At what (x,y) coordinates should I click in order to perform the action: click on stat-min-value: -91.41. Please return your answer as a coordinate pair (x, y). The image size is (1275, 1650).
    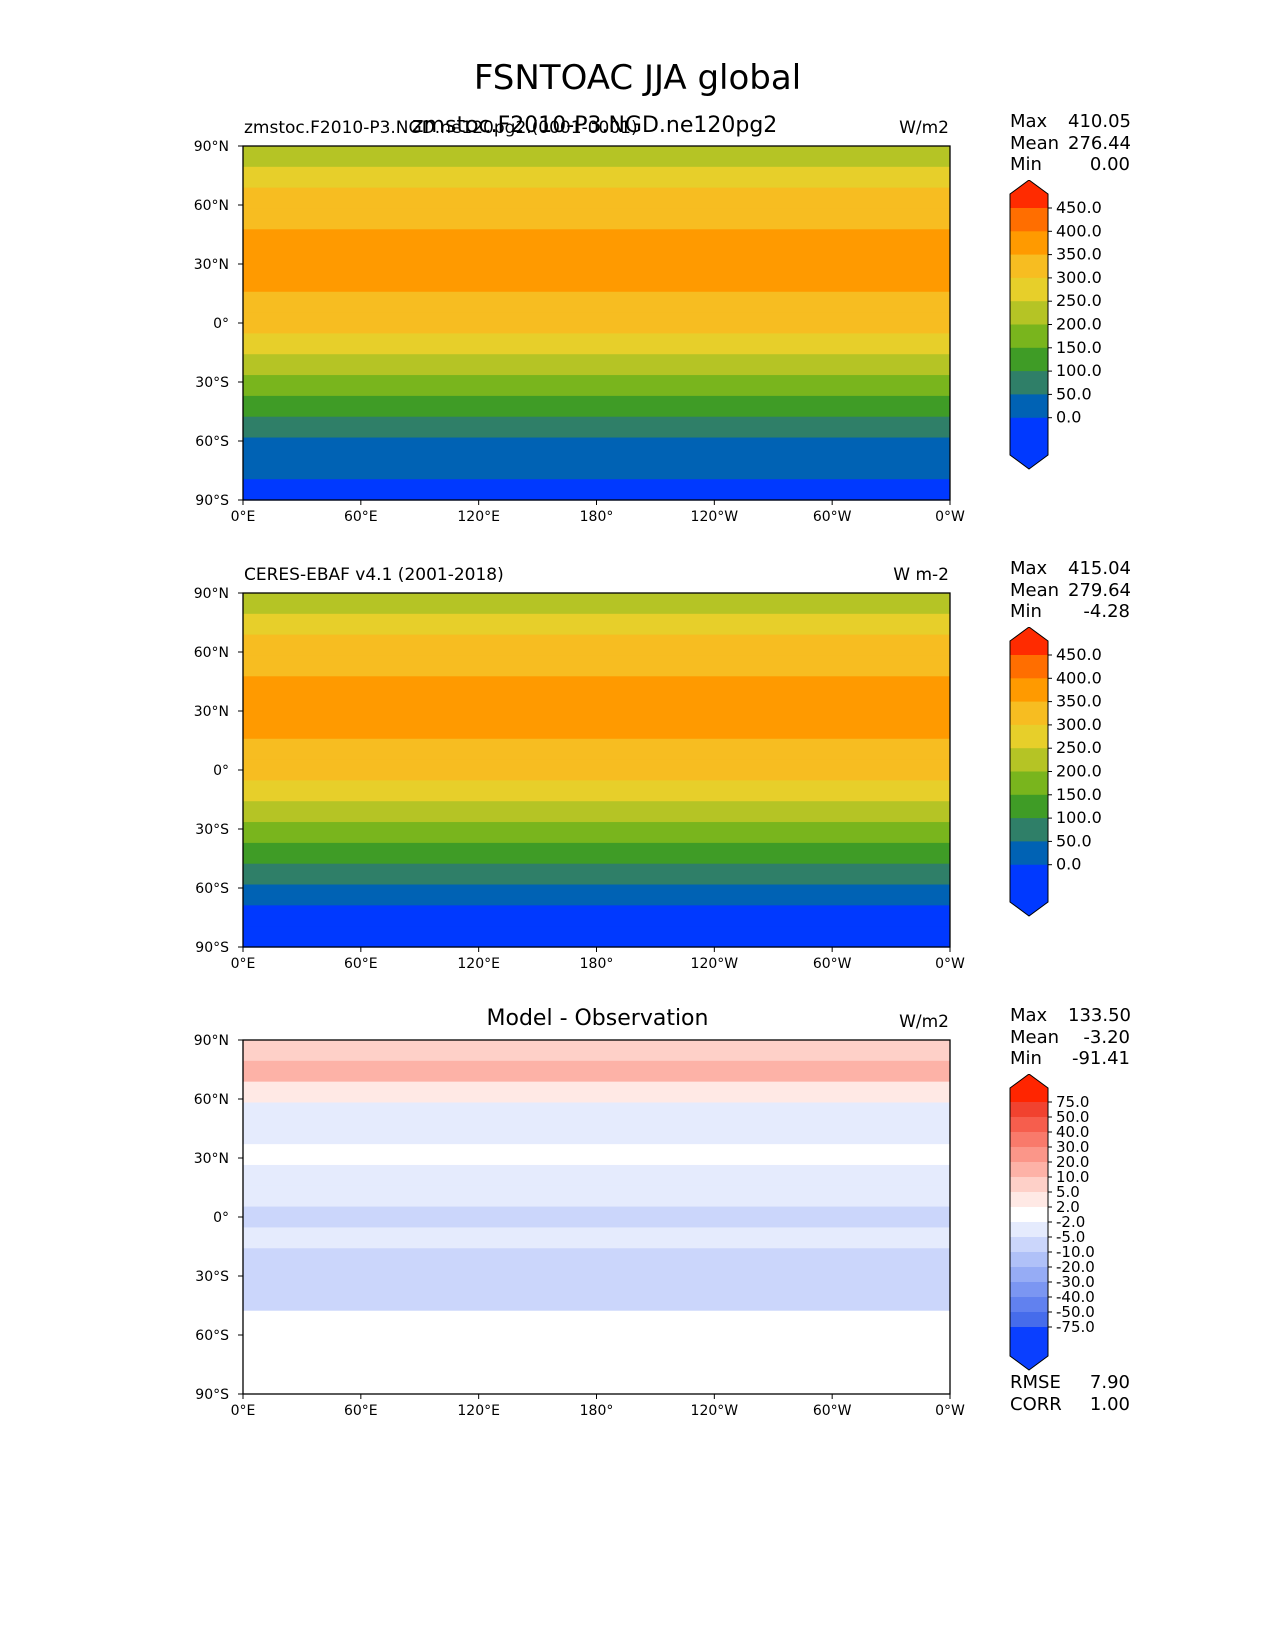
    Looking at the image, I should click on (1100, 1058).